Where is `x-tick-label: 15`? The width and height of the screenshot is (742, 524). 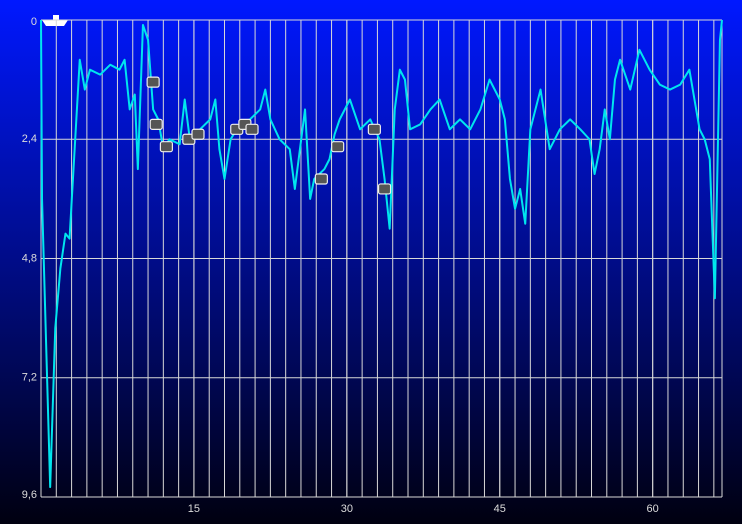
x-tick-label: 15 is located at coordinates (194, 509).